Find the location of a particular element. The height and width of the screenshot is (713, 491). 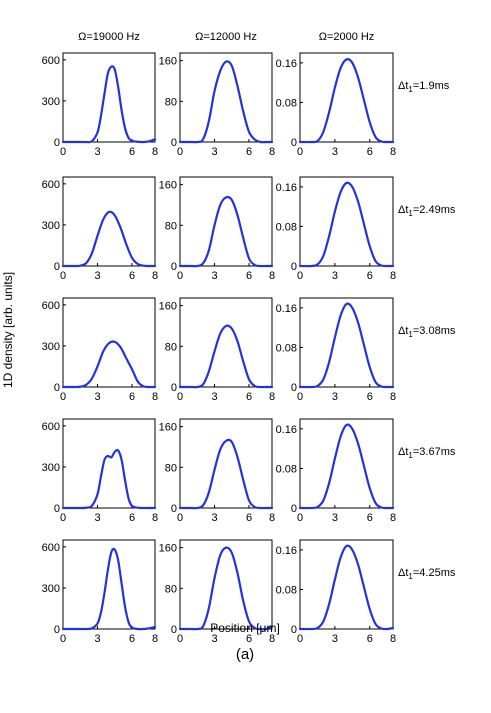

row-label-value: 3.67ms is located at coordinates (437, 452).